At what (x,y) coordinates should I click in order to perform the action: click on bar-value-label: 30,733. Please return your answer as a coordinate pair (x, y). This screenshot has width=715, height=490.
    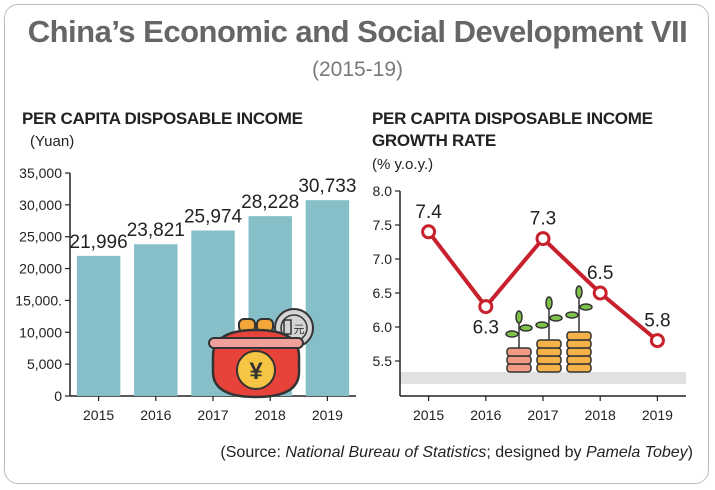
    Looking at the image, I should click on (327, 186).